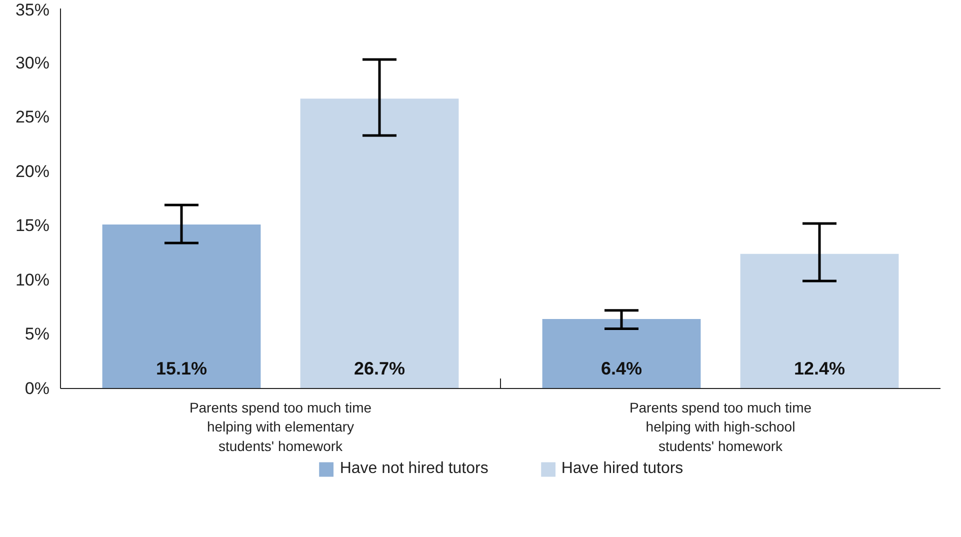  What do you see at coordinates (820, 368) in the screenshot?
I see `data-label: 12.4%` at bounding box center [820, 368].